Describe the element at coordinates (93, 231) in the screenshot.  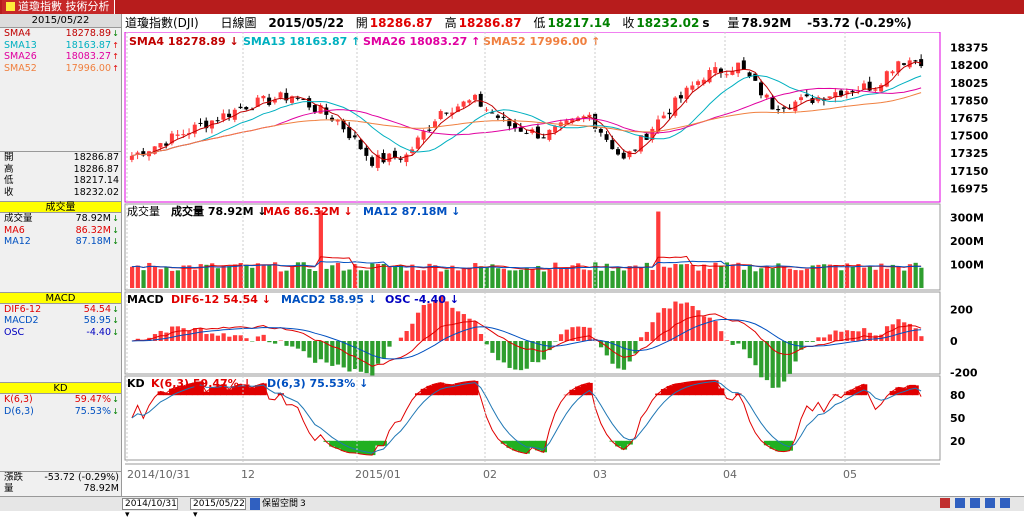
I see `vol-value: 86.32M` at that location.